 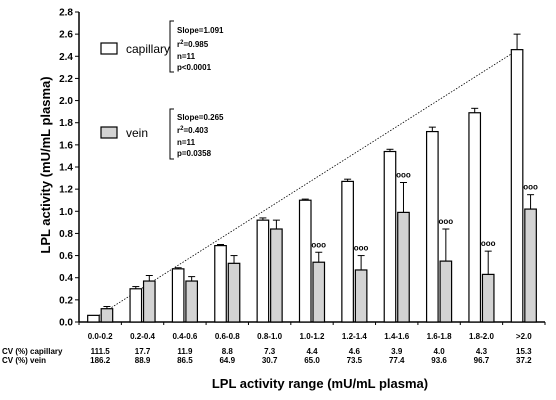 What do you see at coordinates (66, 300) in the screenshot?
I see `y-tick-label: 0.2` at bounding box center [66, 300].